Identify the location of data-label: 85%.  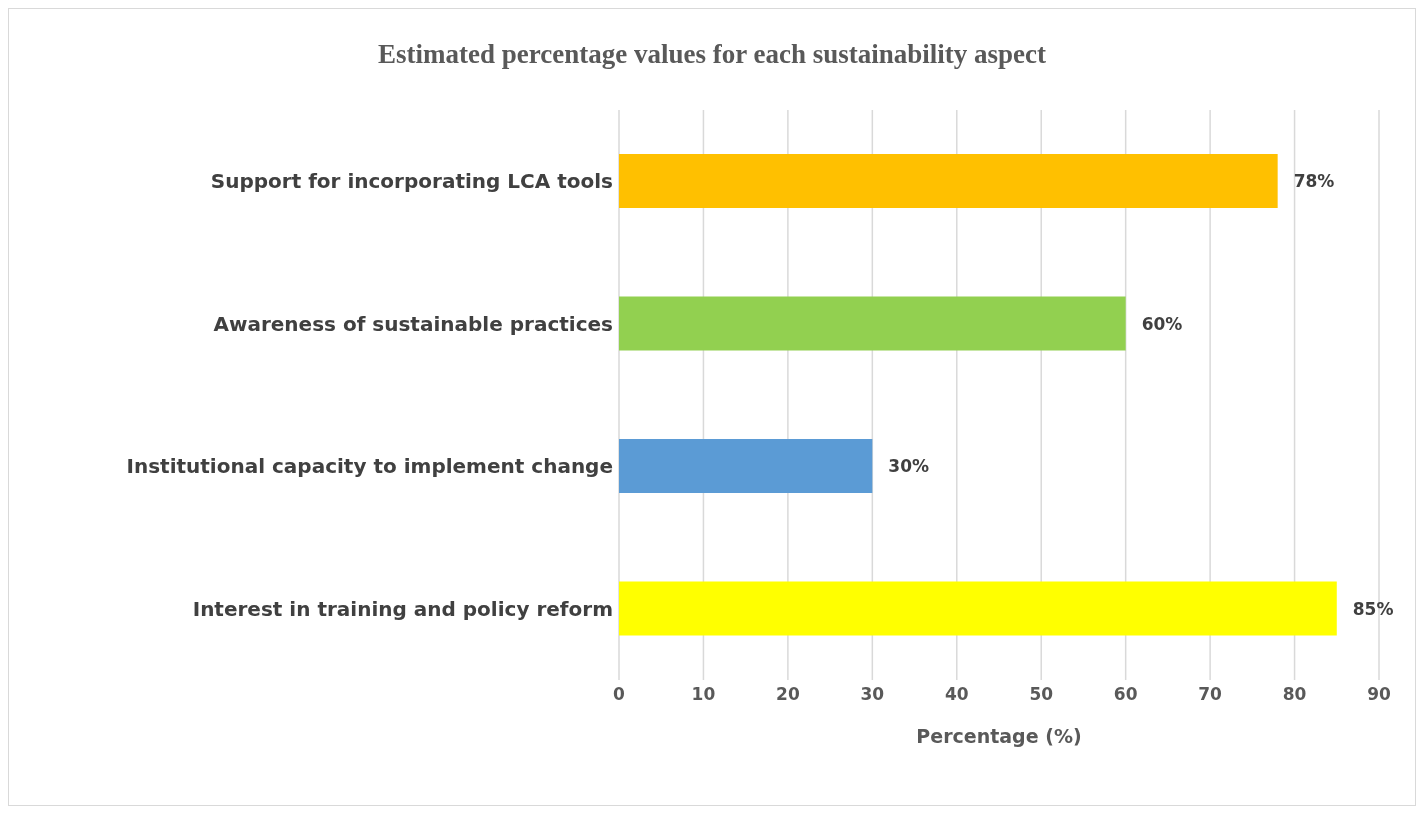
(1373, 608).